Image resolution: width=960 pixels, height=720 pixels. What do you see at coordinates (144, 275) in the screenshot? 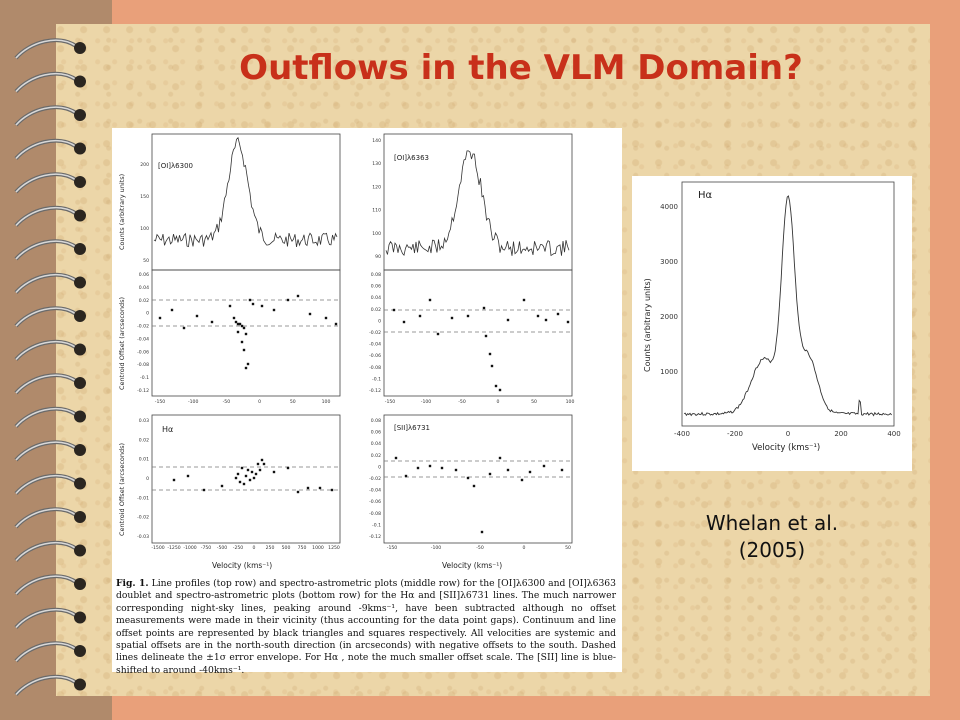
I see `y-tick-label: 0.06` at bounding box center [144, 275].